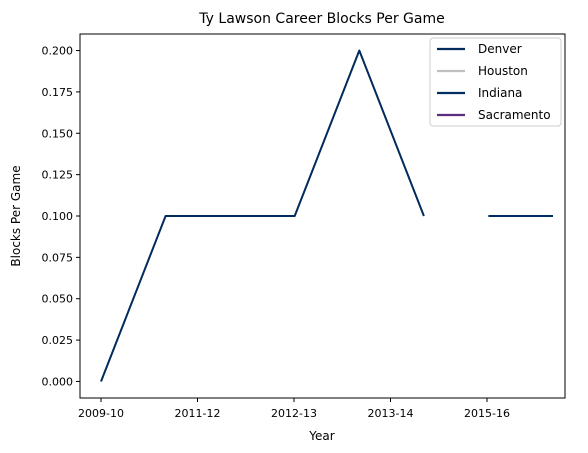  I want to click on y-tick-label: 0.075, so click(58, 257).